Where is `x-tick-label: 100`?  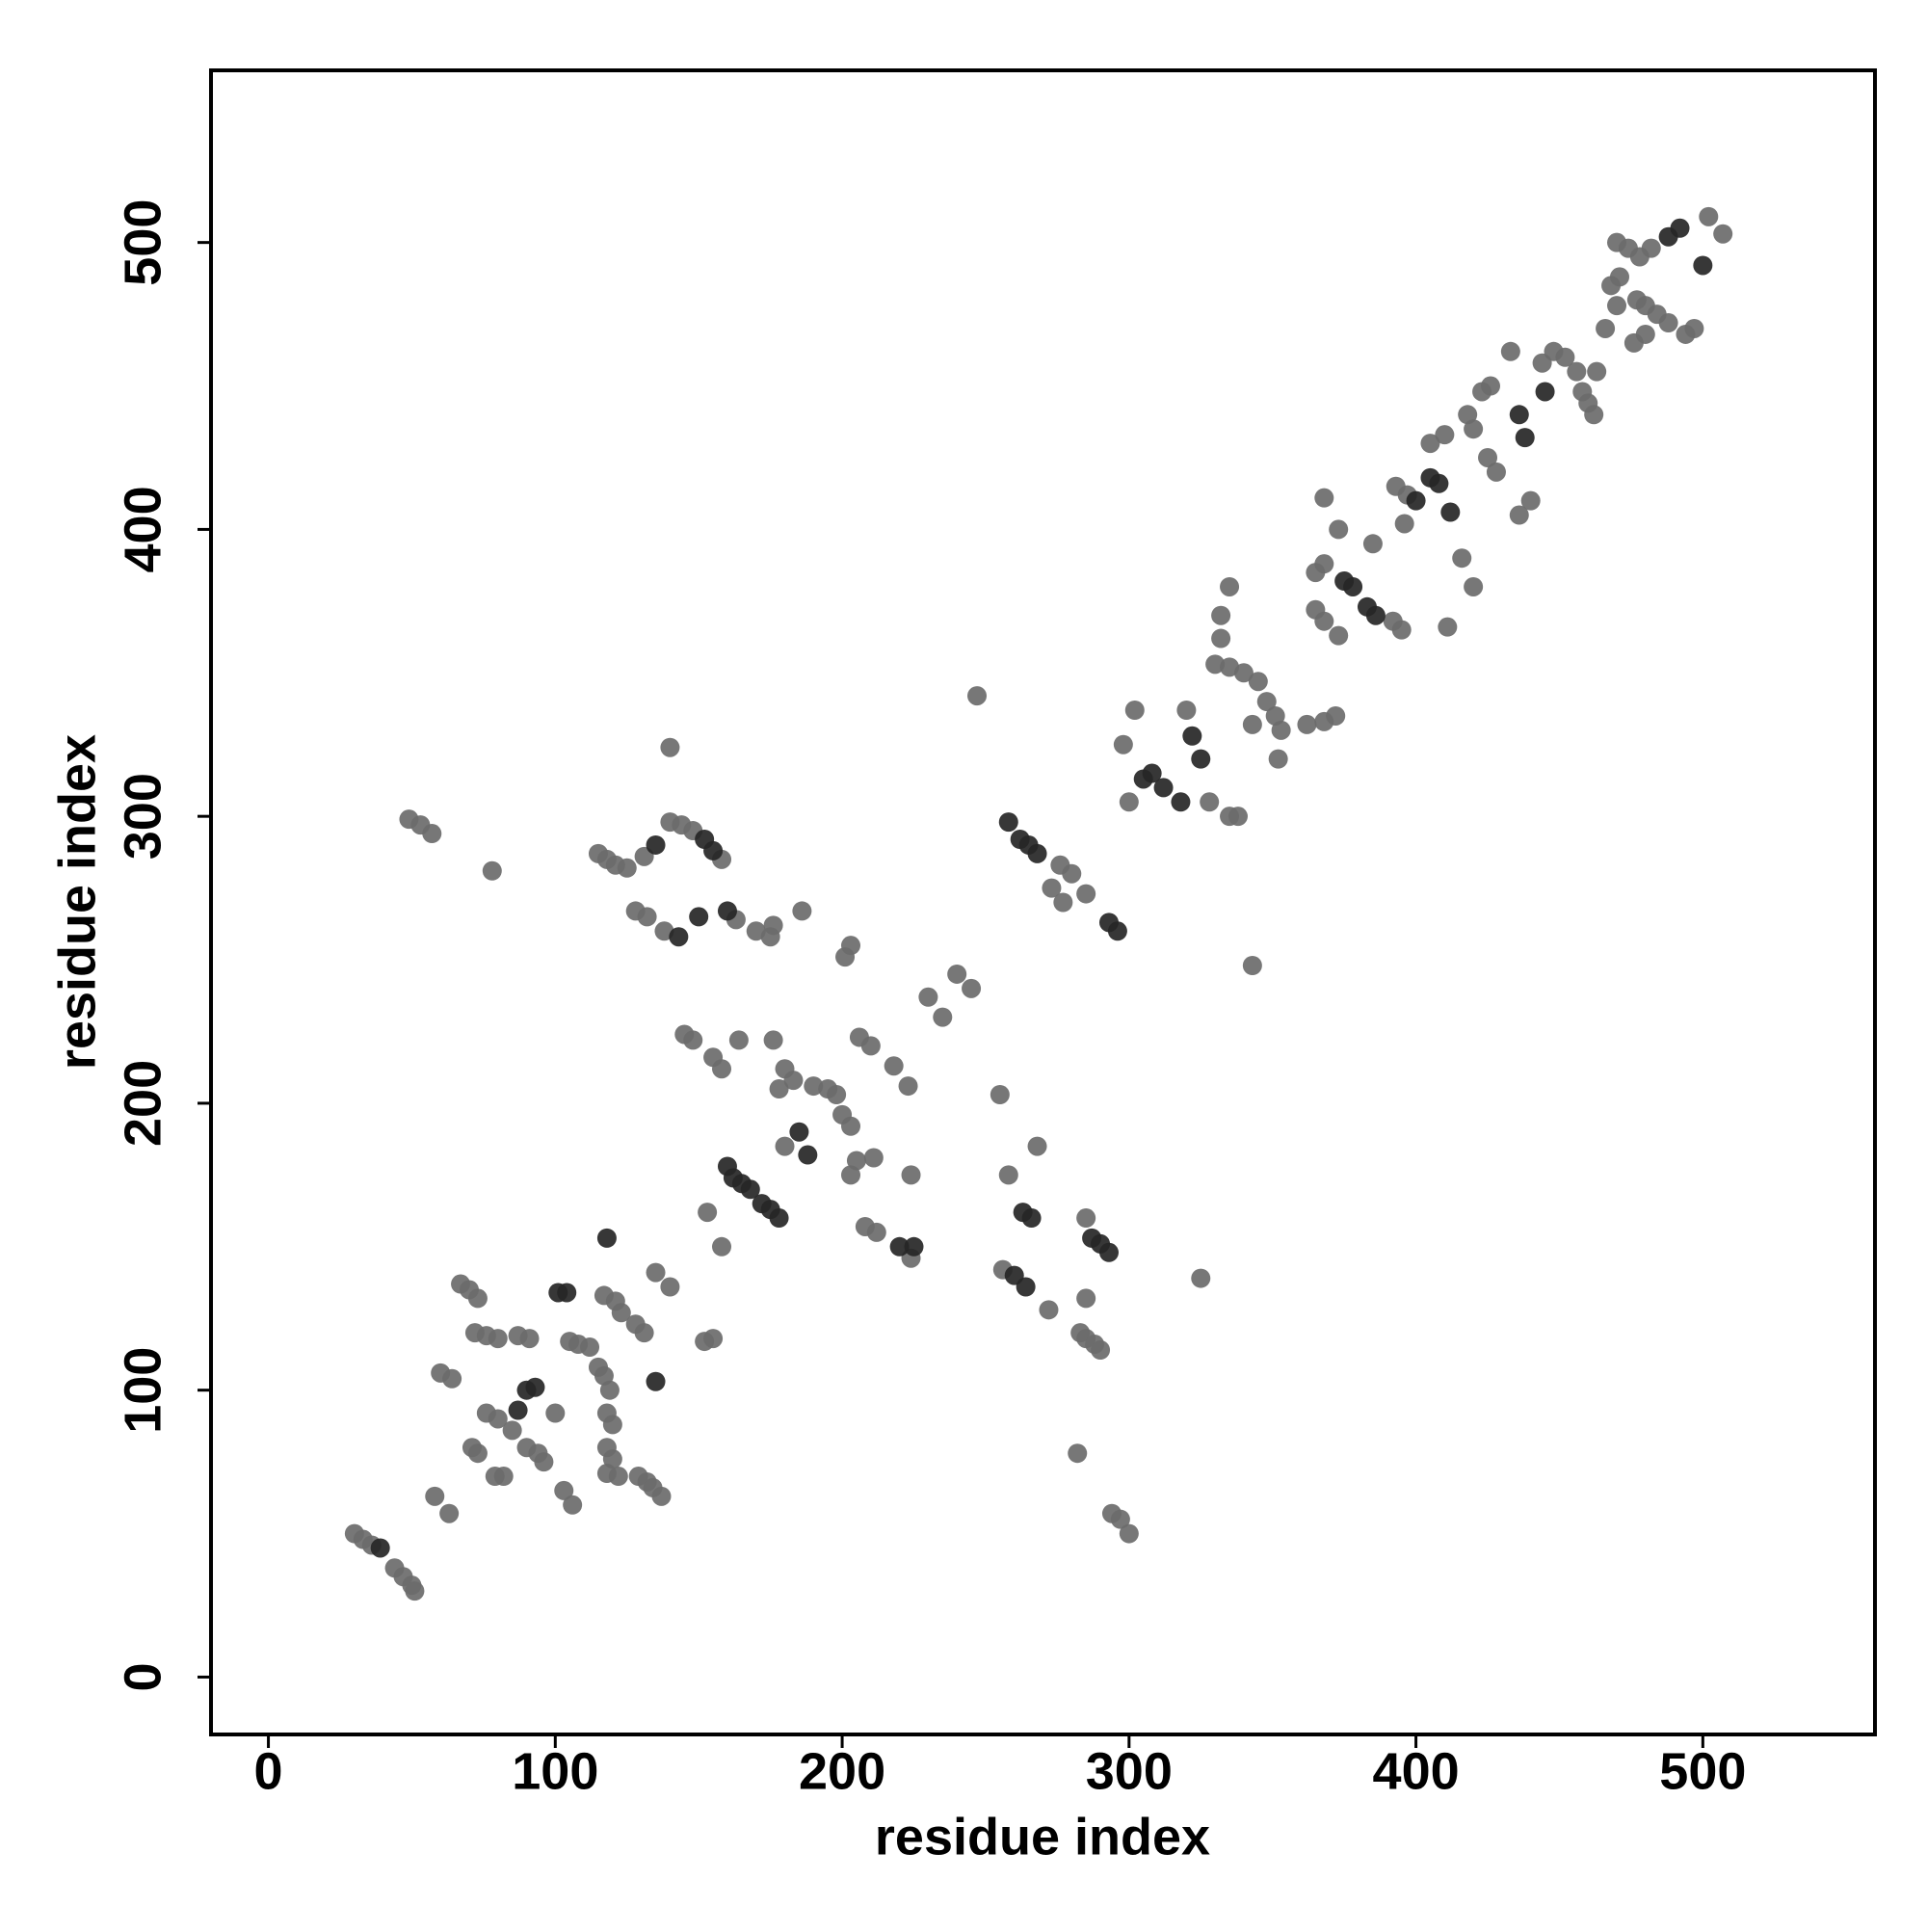 x-tick-label: 100 is located at coordinates (555, 1771).